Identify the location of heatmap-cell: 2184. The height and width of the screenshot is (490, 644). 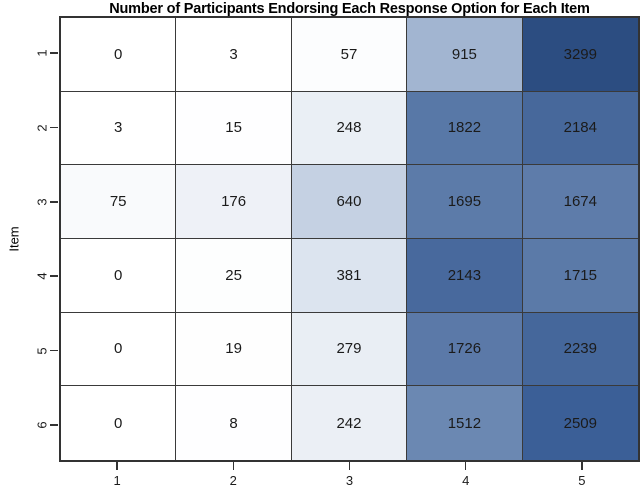
(580, 128).